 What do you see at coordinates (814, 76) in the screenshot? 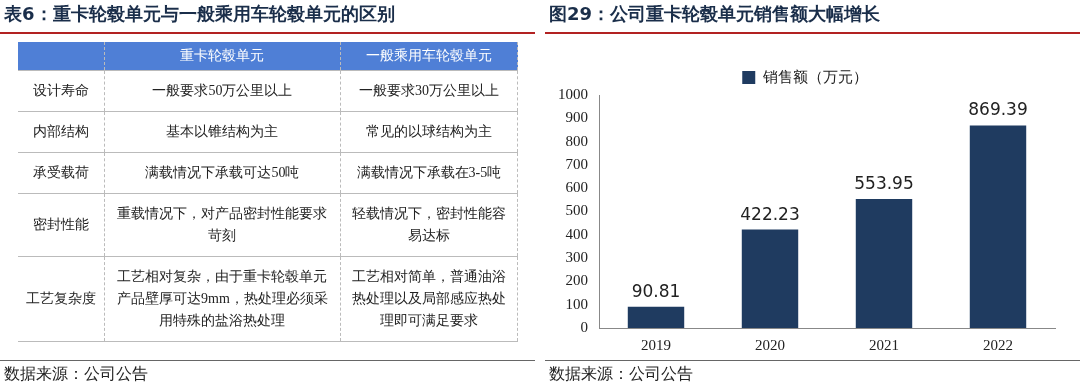
I see `legend-label: 销售额（万元）` at bounding box center [814, 76].